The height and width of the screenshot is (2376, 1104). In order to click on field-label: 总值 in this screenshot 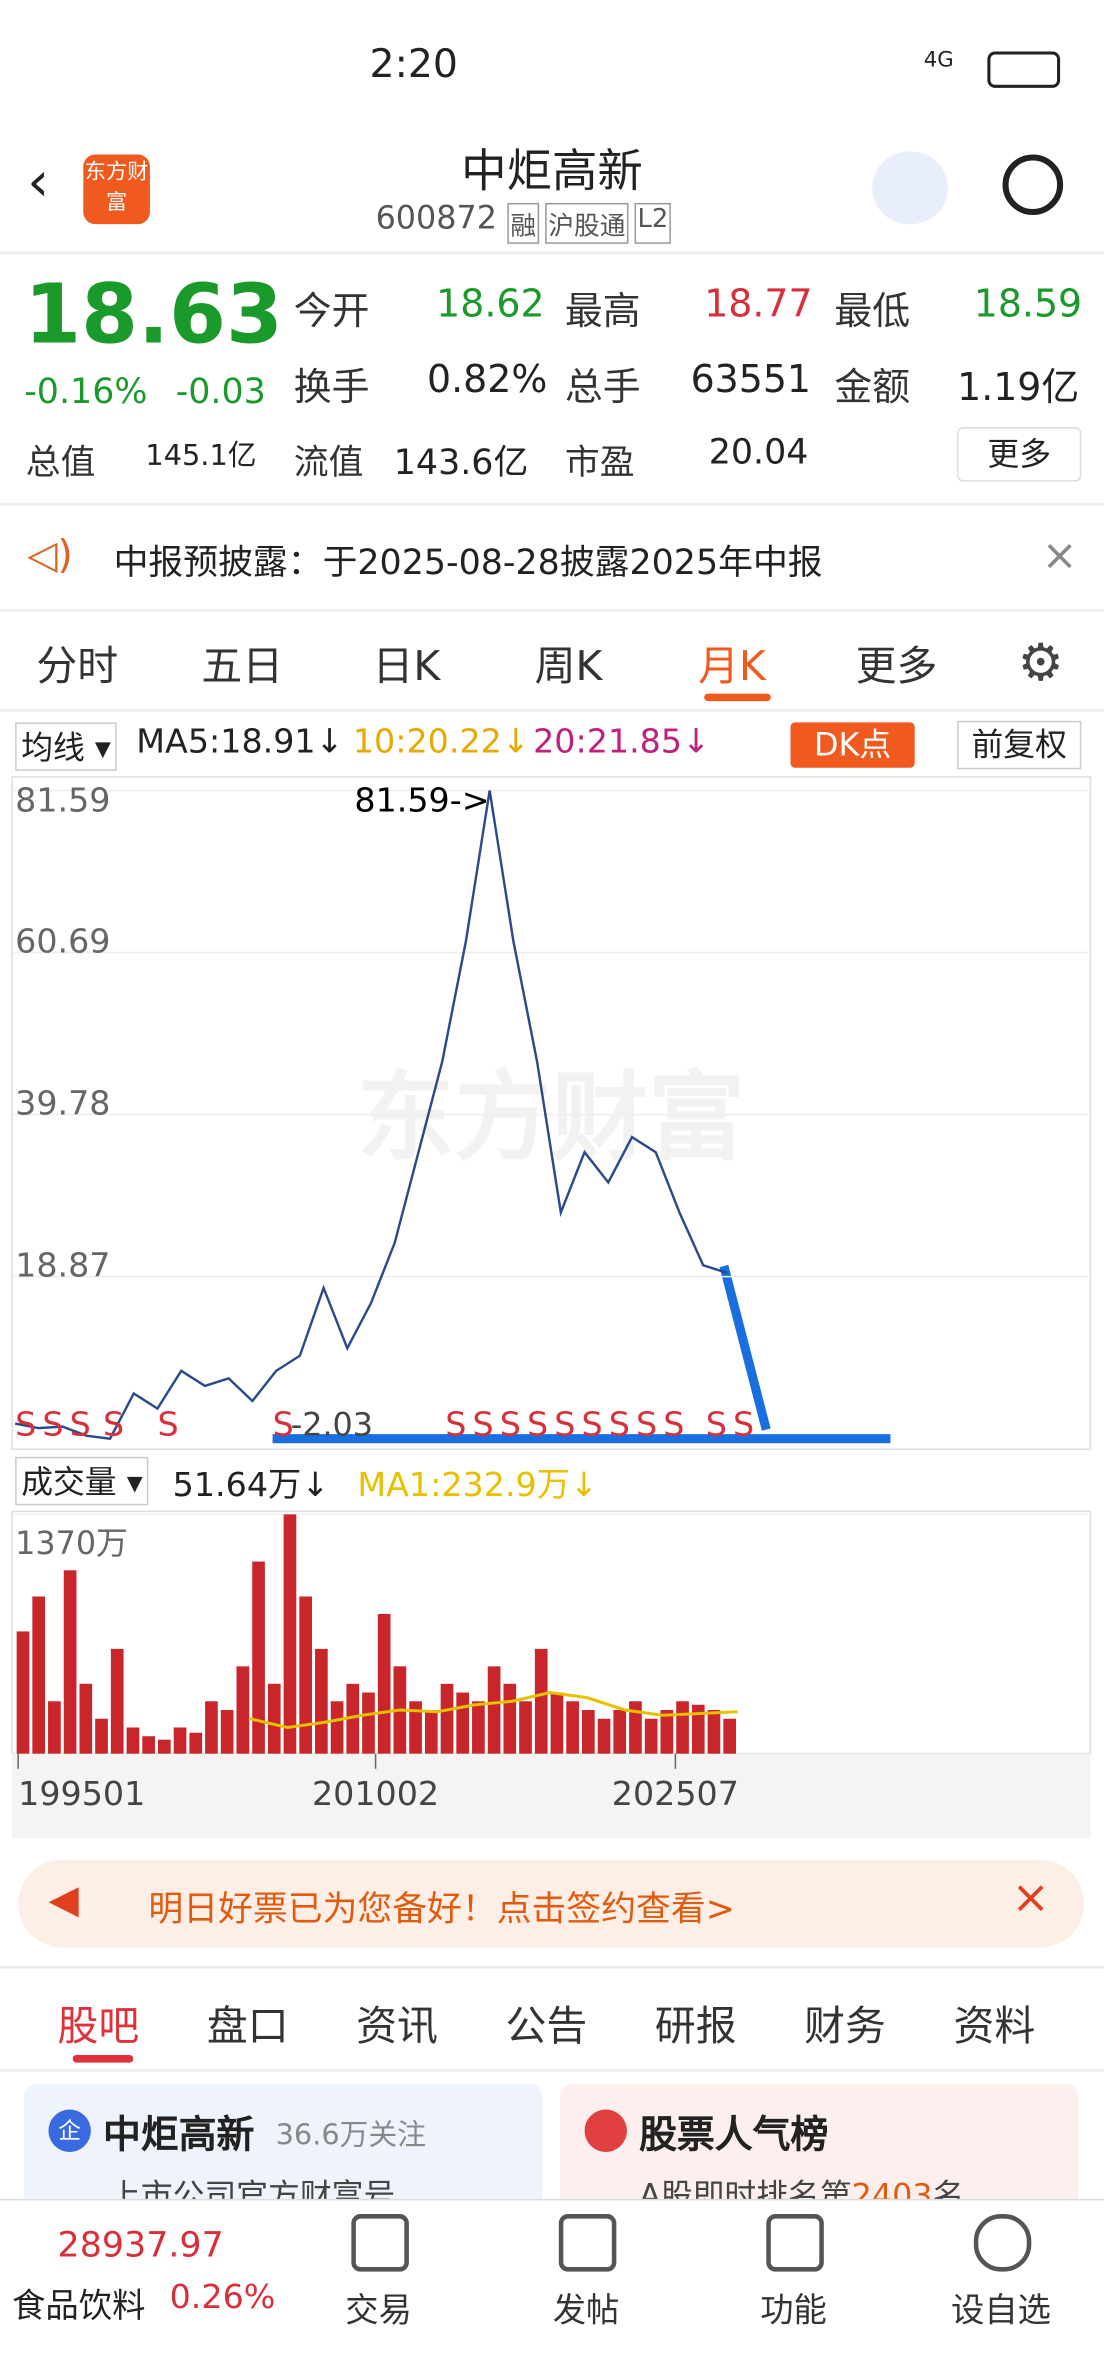, I will do `click(60, 463)`.